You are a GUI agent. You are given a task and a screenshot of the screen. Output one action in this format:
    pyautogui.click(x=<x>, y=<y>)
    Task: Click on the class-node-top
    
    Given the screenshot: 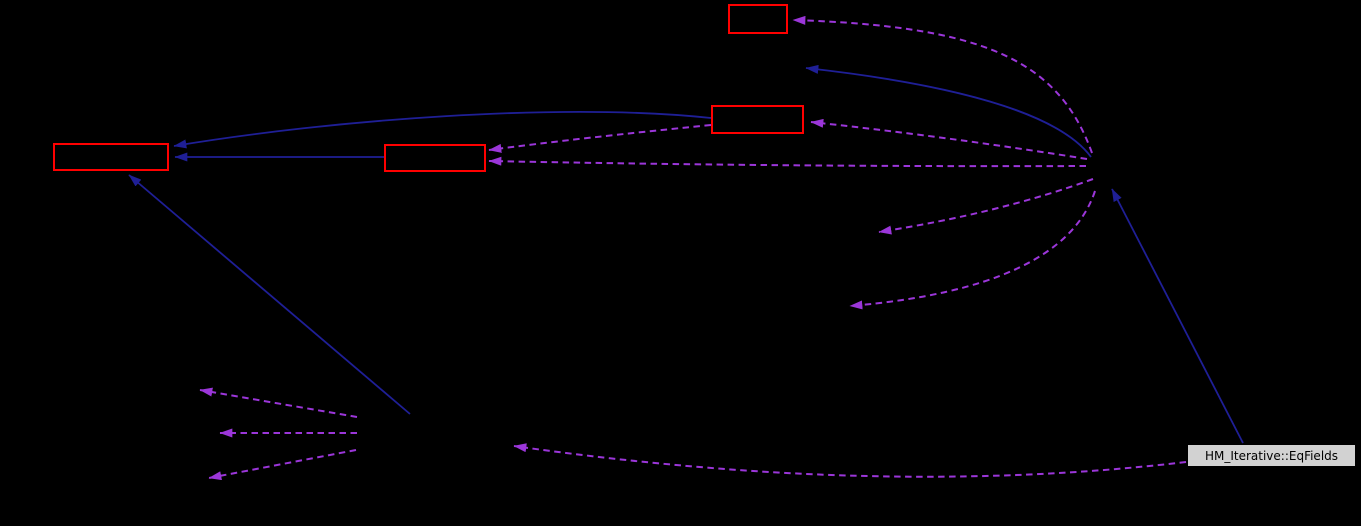 What is the action you would take?
    pyautogui.click(x=758, y=19)
    